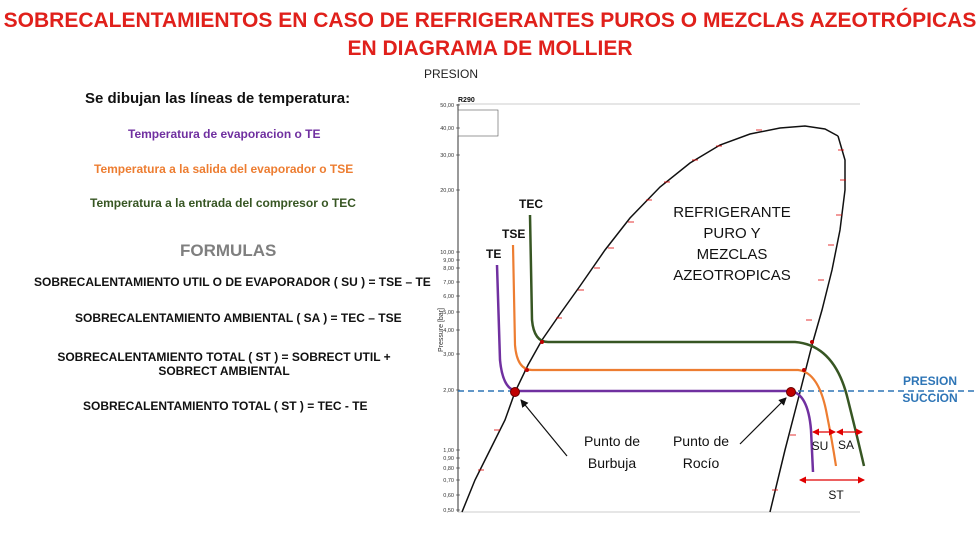  Describe the element at coordinates (701, 463) in the screenshot. I see `dew-point-label-2: Rocío` at that location.